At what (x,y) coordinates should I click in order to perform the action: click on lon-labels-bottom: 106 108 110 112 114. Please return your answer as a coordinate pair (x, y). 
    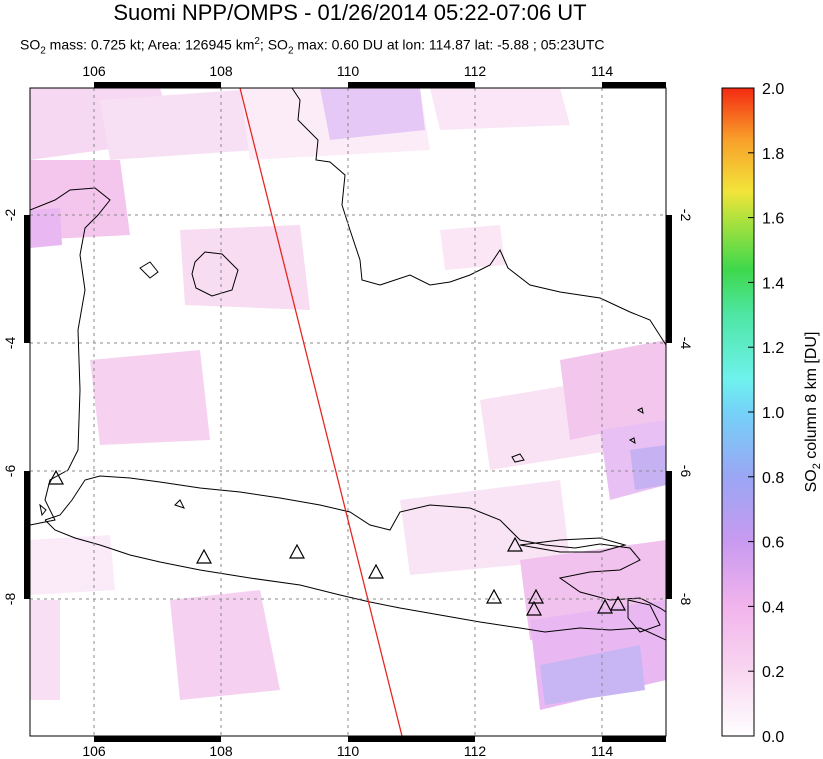
    Looking at the image, I should click on (347, 751).